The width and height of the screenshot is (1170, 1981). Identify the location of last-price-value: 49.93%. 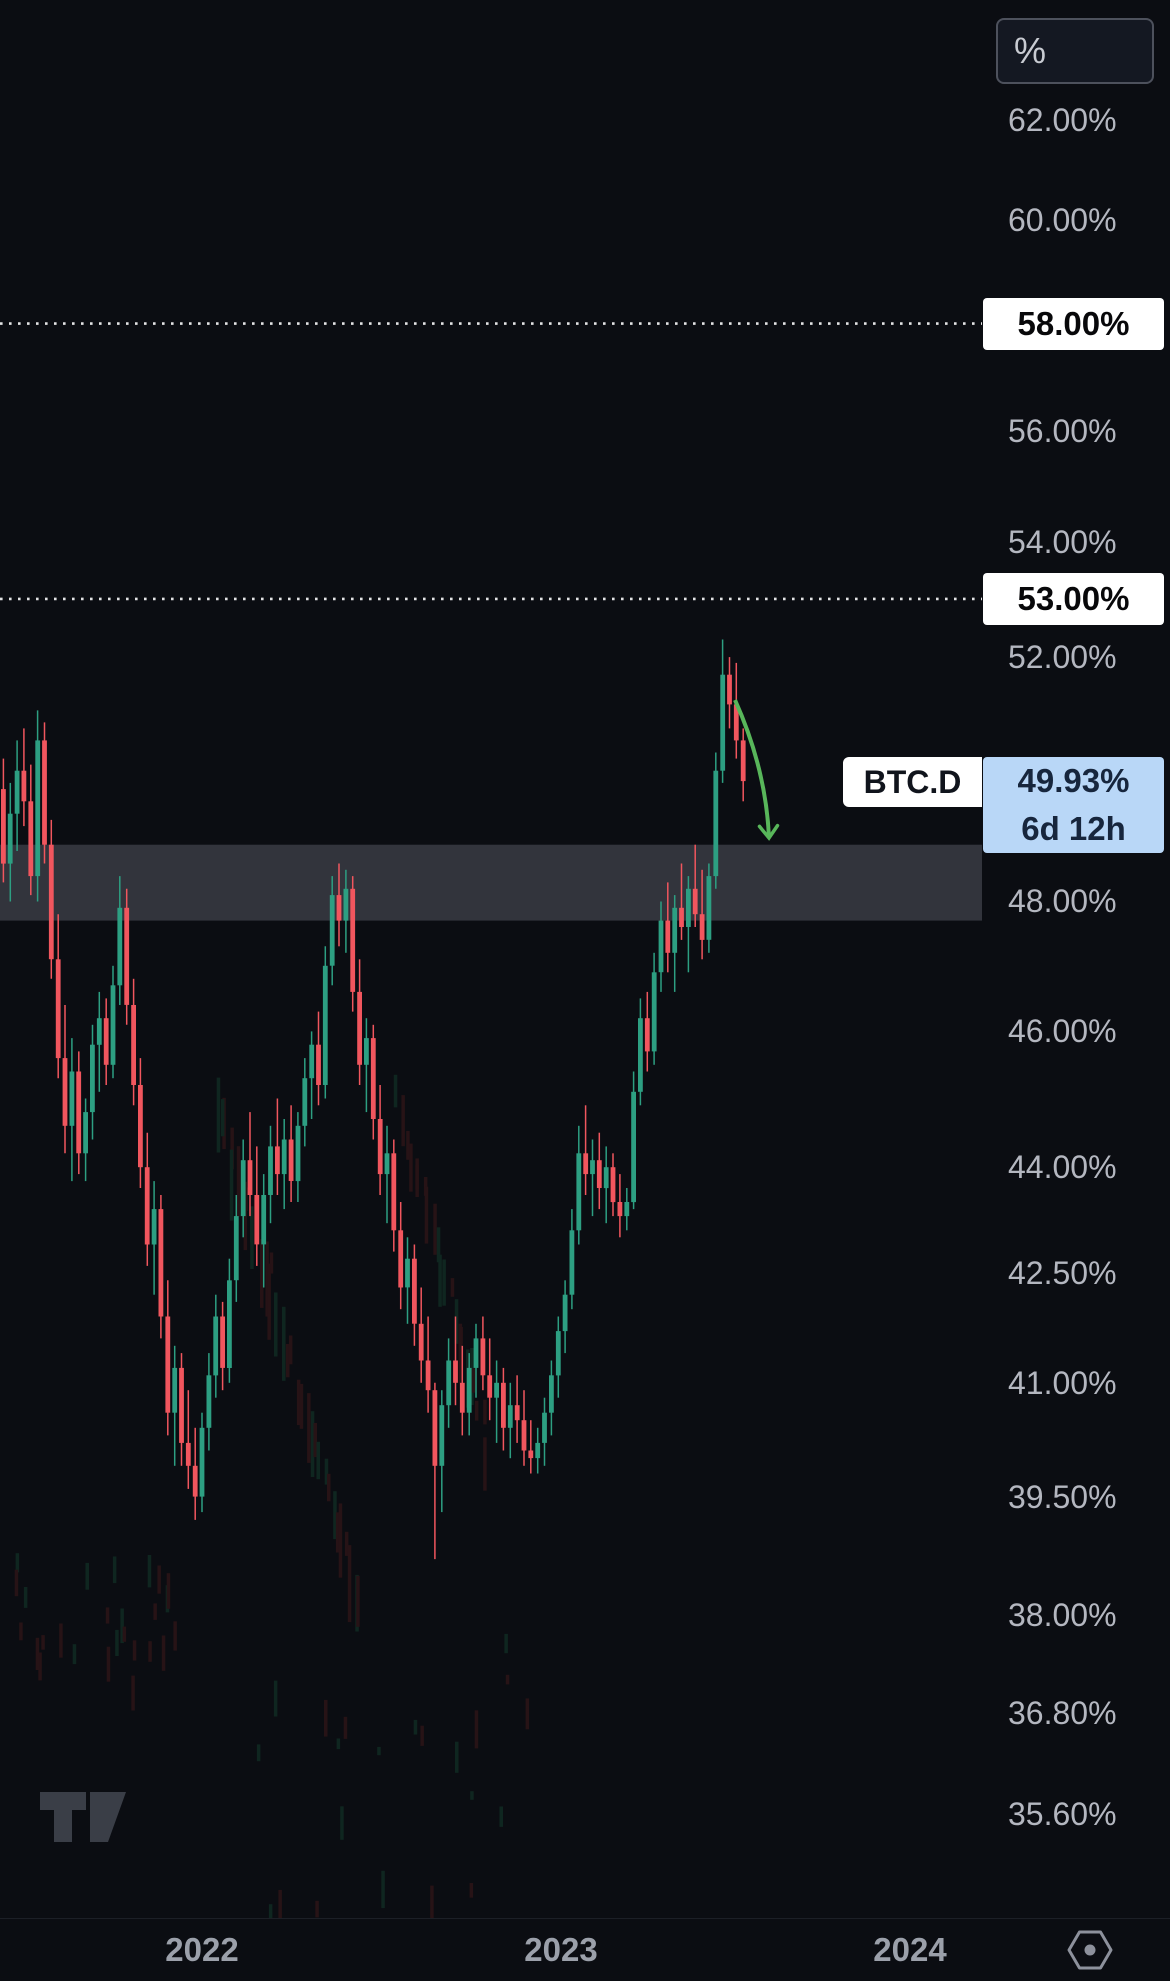
(1073, 781).